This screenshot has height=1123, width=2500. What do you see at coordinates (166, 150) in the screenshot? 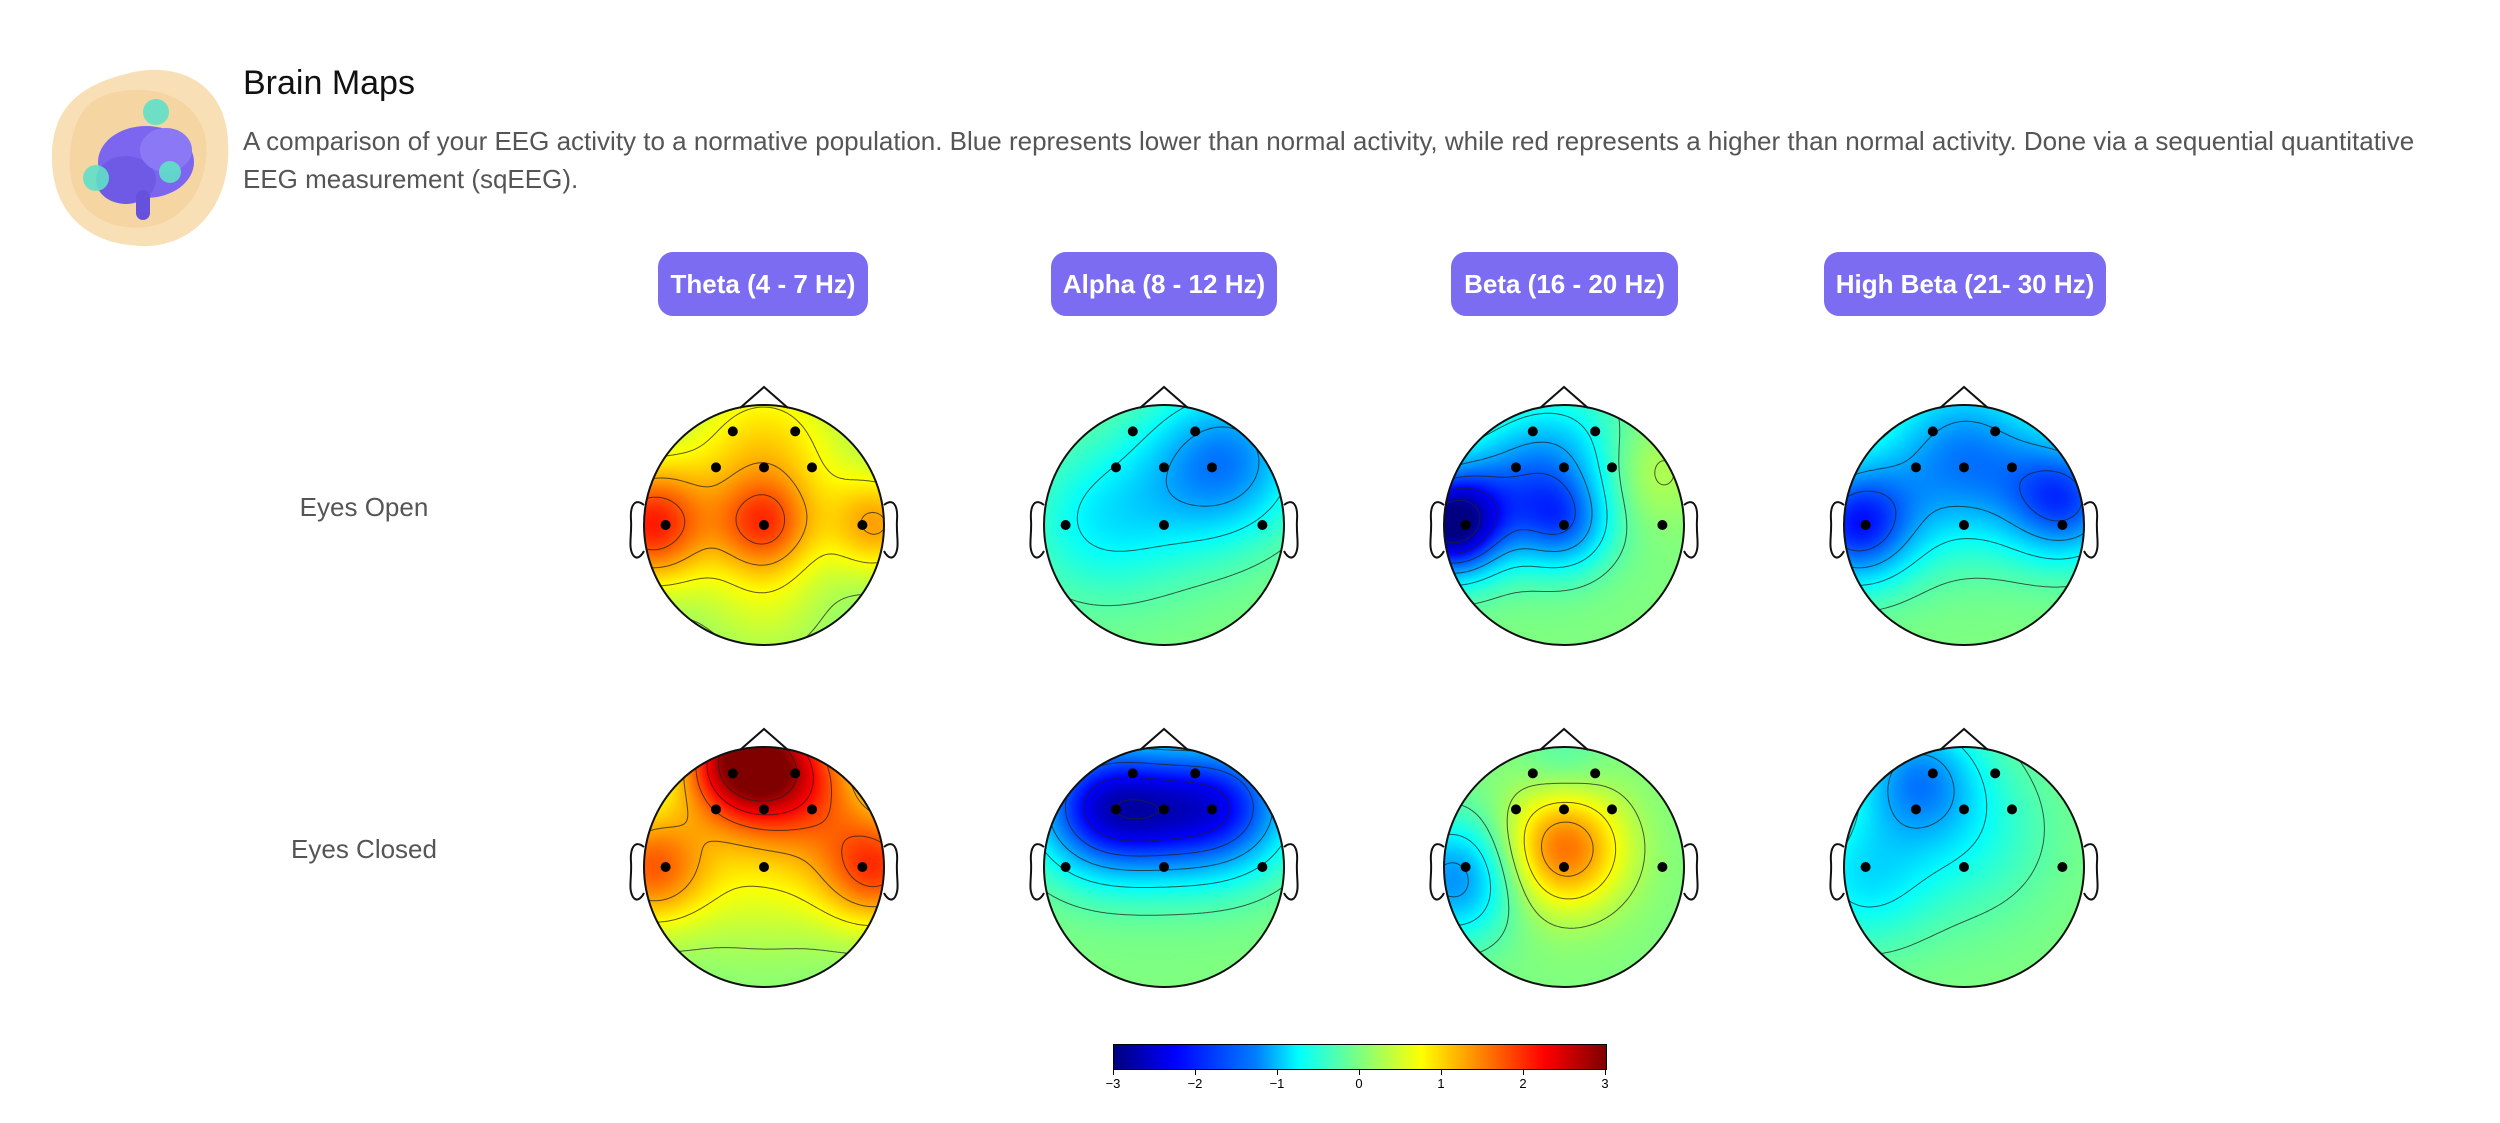
I see `logo-brain-lobe` at bounding box center [166, 150].